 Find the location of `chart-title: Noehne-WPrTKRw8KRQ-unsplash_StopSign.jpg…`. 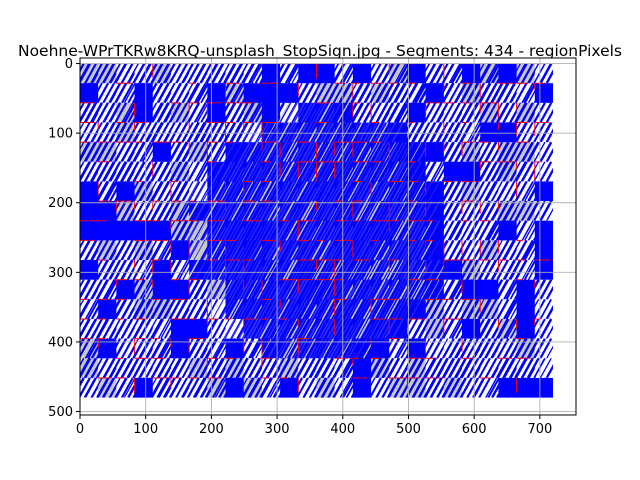

chart-title: Noehne-WPrTKRw8KRQ-unsplash_StopSign.jpg… is located at coordinates (319, 51).